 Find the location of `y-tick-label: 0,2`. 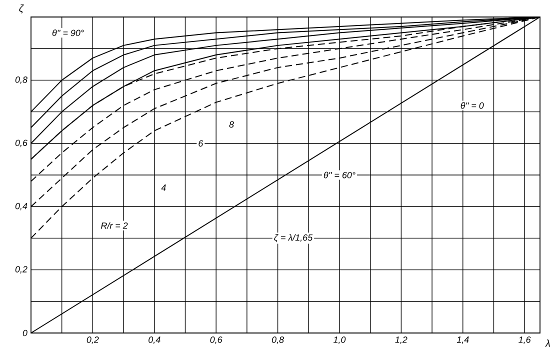

y-tick-label: 0,2 is located at coordinates (21, 270).